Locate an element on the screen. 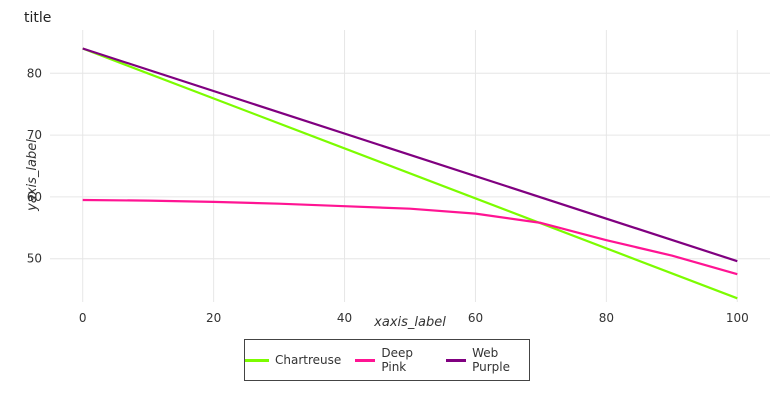 The image size is (776, 400). y-axis-label: yaxis_label is located at coordinates (32, 175).